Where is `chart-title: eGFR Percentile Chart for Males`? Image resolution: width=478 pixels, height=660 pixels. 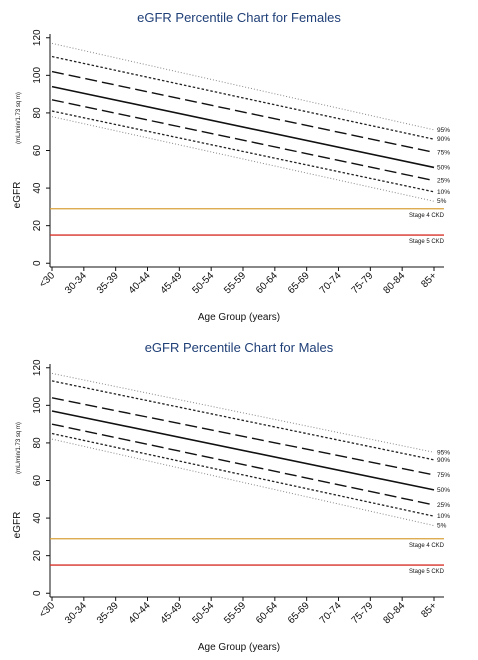 chart-title: eGFR Percentile Chart for Males is located at coordinates (239, 347).